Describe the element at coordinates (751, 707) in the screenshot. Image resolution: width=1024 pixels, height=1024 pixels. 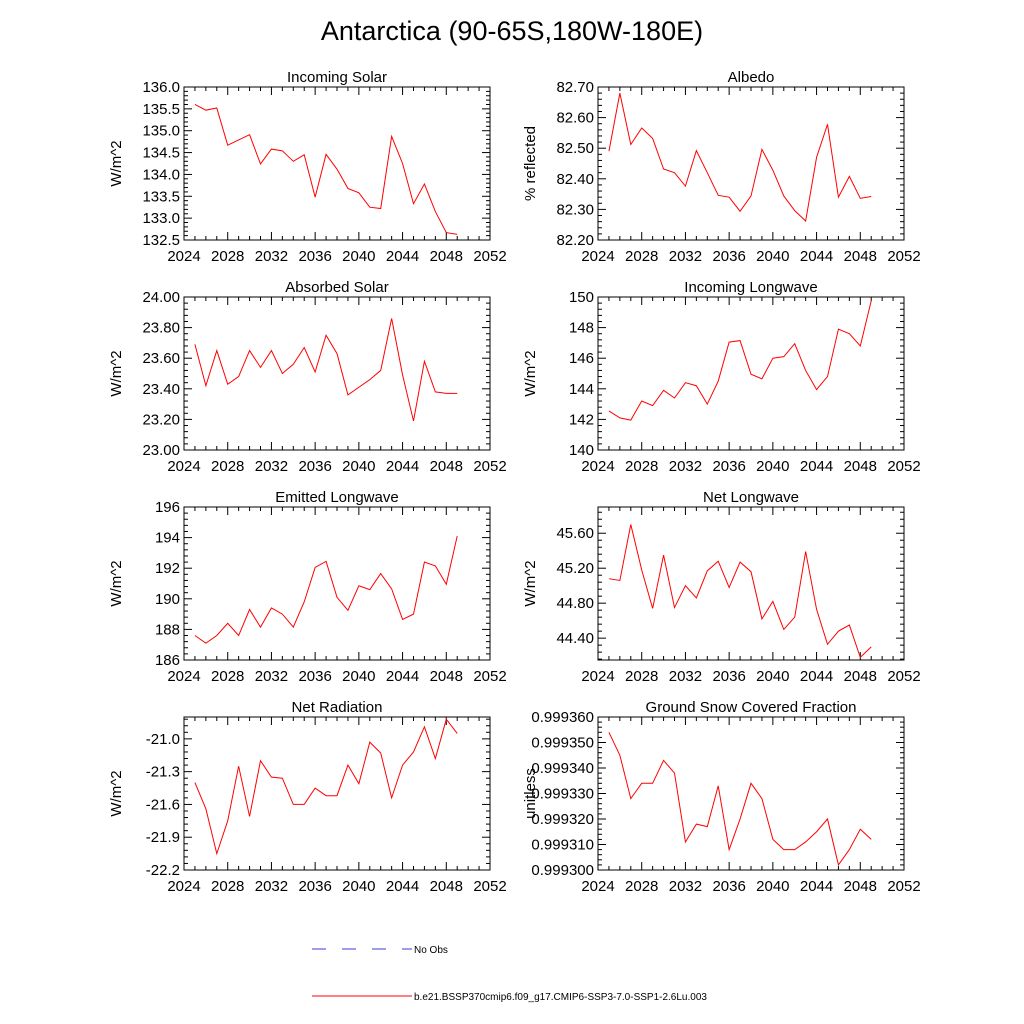
I see `panel-title: Ground Snow Covered Fraction` at that location.